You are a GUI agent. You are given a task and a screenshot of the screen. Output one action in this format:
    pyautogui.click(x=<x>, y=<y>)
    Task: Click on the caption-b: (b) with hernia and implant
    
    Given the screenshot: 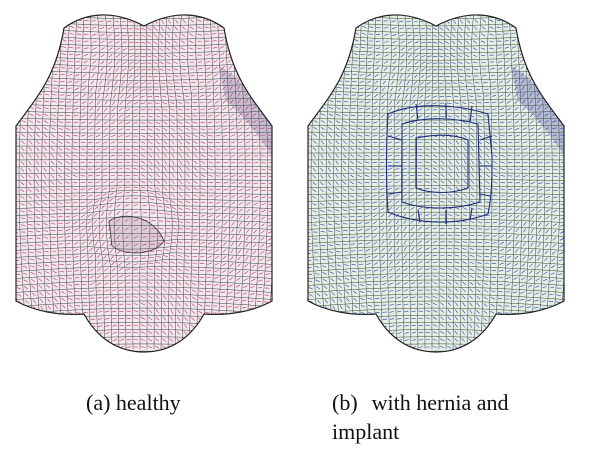 What is the action you would take?
    pyautogui.click(x=454, y=417)
    